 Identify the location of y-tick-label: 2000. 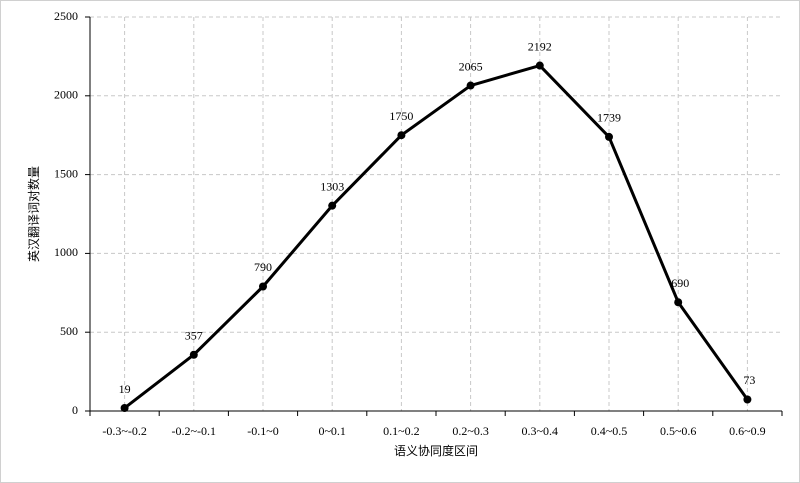
(66, 95).